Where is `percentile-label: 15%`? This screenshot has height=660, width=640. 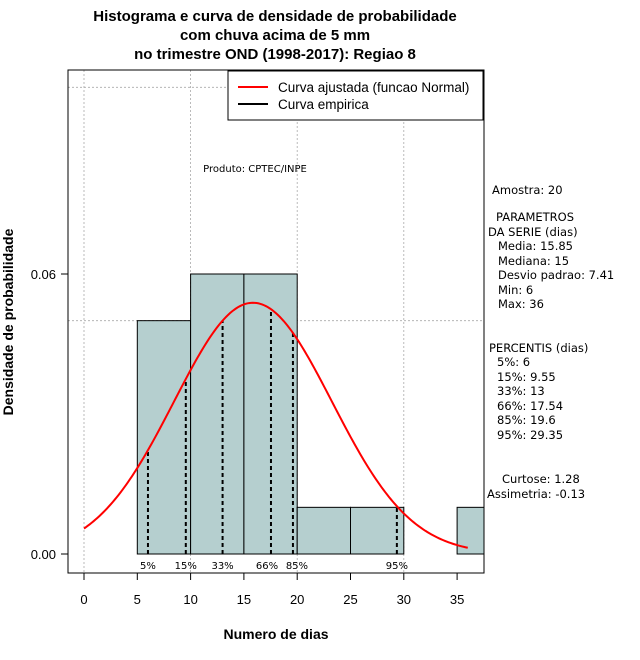 percentile-label: 15% is located at coordinates (186, 566).